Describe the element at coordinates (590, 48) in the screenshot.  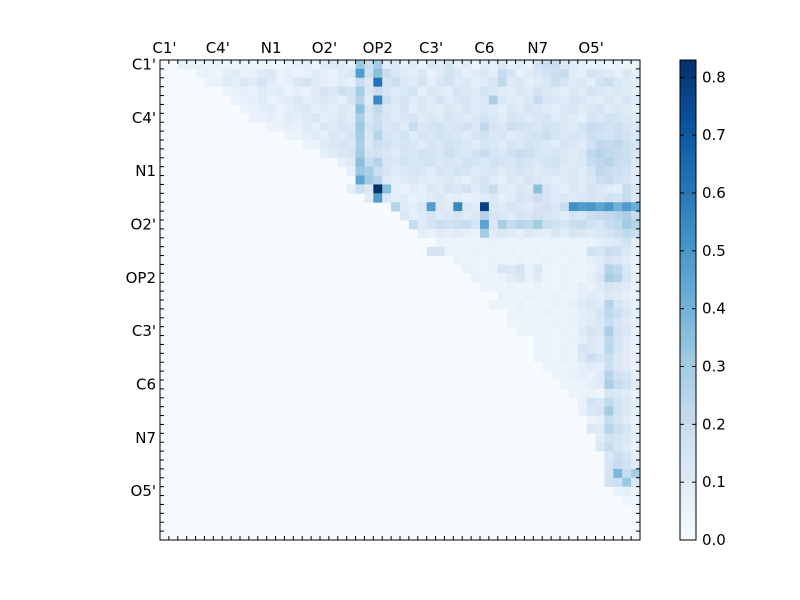
I see `x-tick-label: O5'` at that location.